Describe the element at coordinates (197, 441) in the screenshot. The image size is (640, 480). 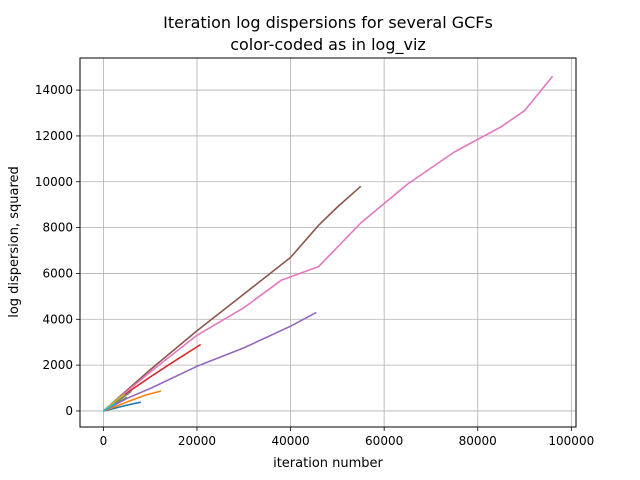
I see `x-tick-label: 20000` at that location.